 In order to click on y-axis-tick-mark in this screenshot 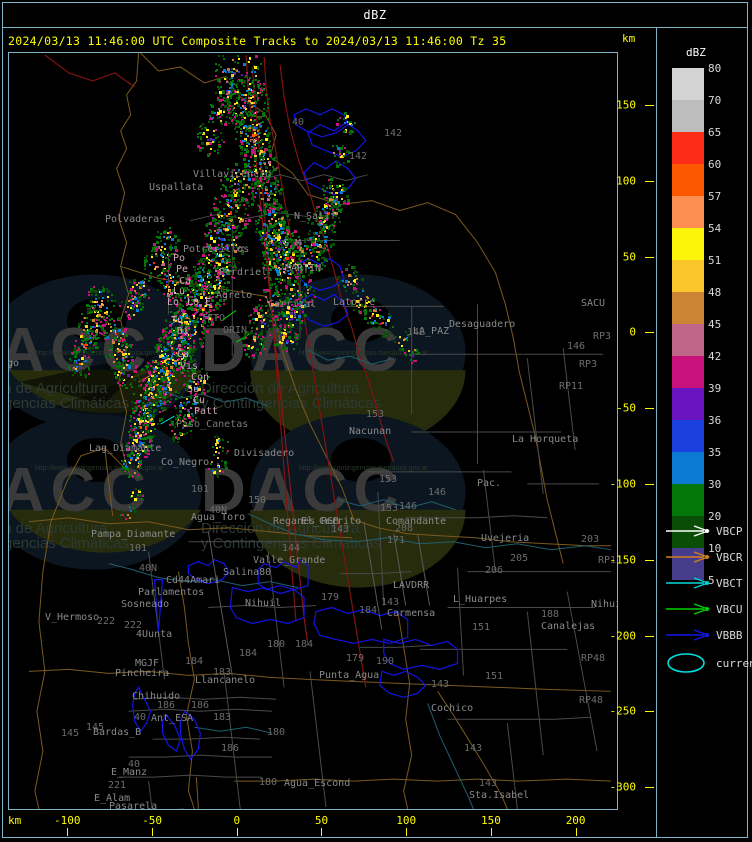, I will do `click(649, 712)`.